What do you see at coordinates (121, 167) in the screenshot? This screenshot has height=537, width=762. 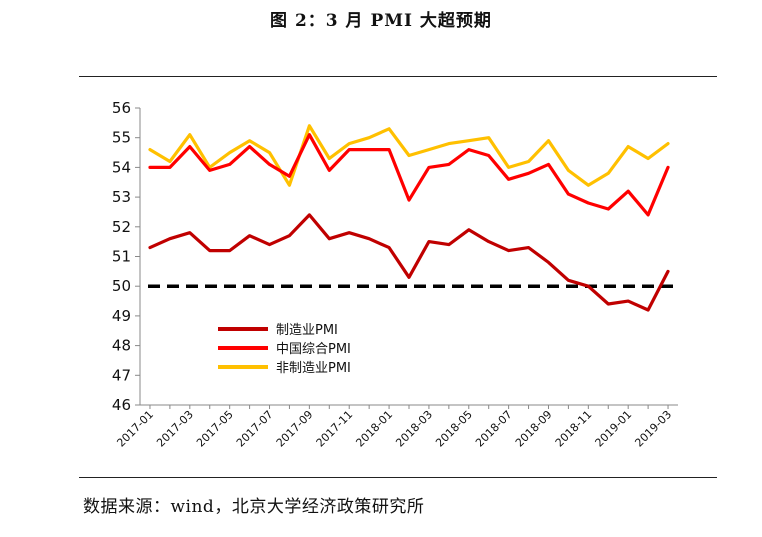 I see `y-tick-label: 54` at bounding box center [121, 167].